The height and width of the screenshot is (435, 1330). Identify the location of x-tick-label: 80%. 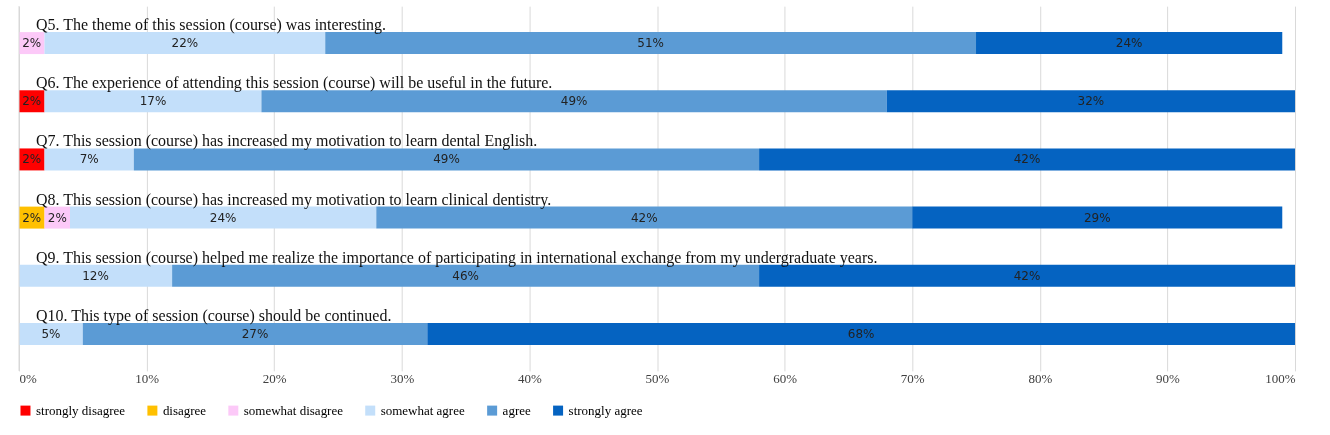
(1040, 379).